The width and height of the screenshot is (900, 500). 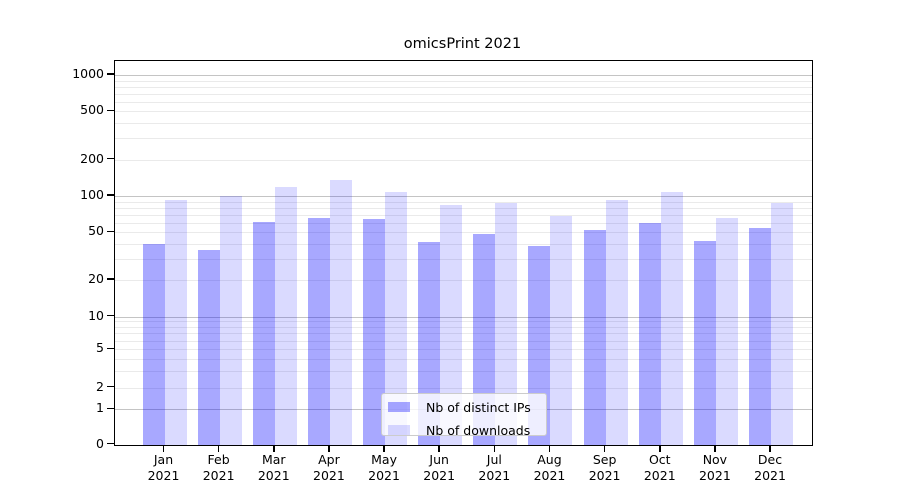 I want to click on x-tick-label: Nov 2021, so click(x=714, y=467).